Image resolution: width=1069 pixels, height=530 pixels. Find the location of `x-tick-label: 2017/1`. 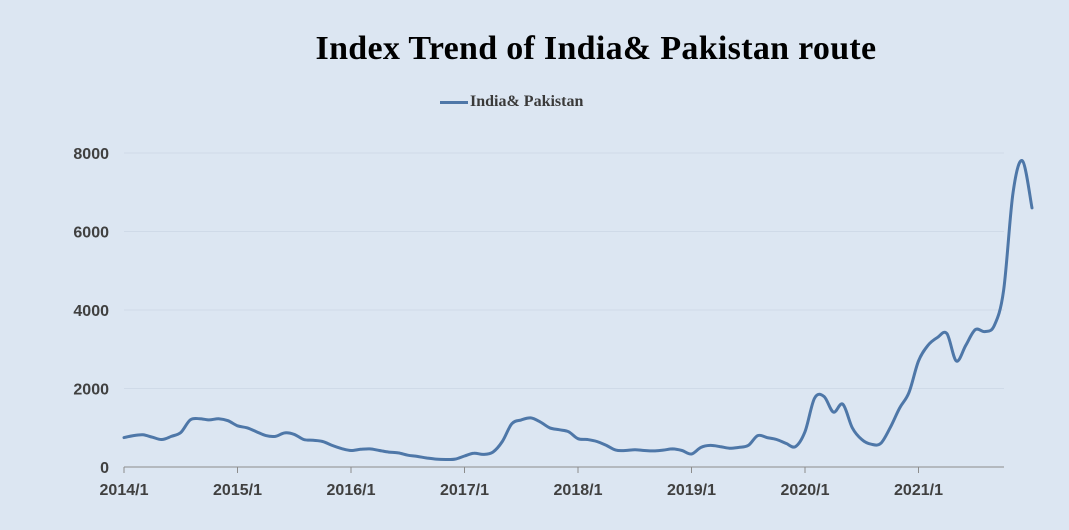

x-tick-label: 2017/1 is located at coordinates (464, 490).